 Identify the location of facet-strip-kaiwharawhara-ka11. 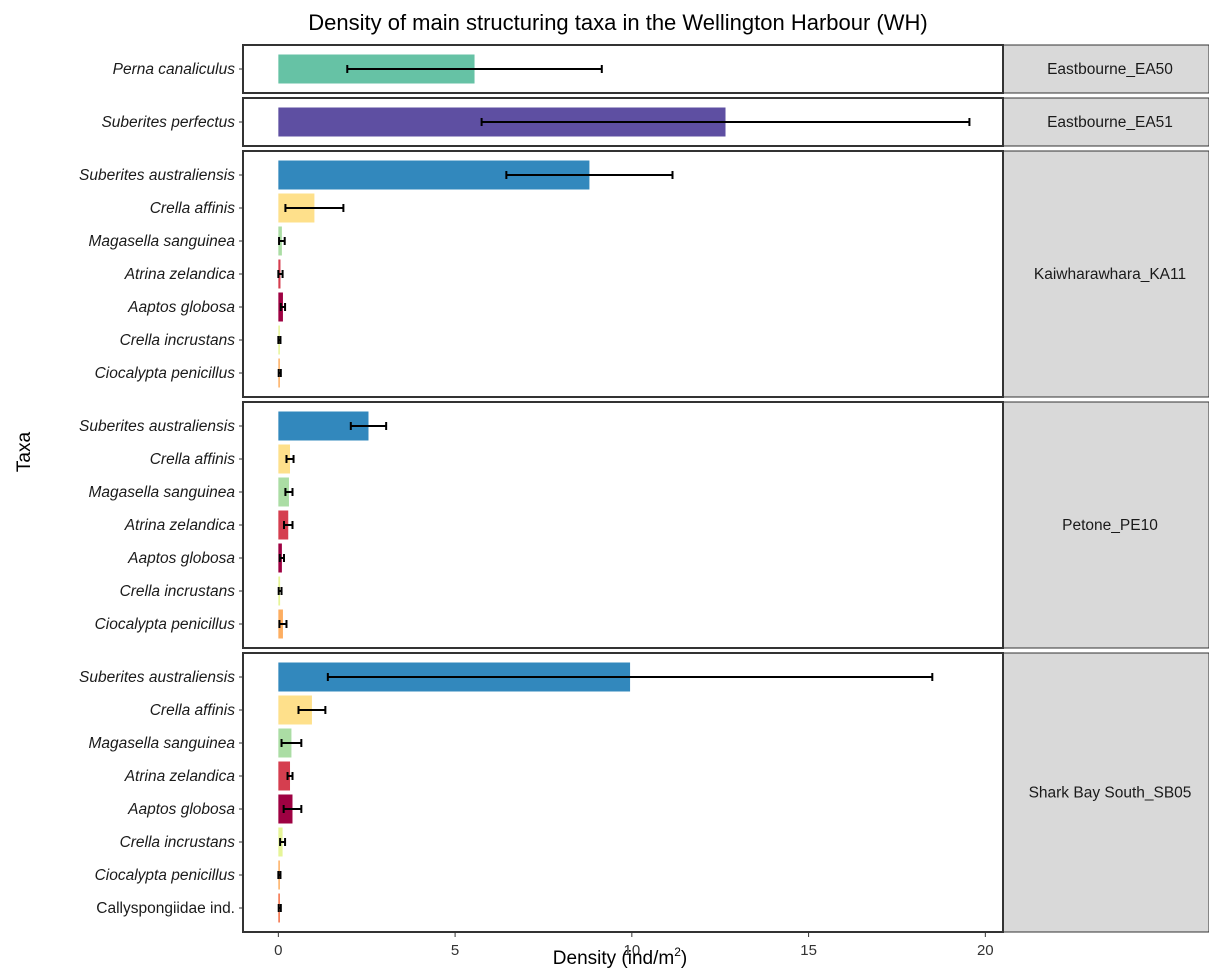
(1105, 274).